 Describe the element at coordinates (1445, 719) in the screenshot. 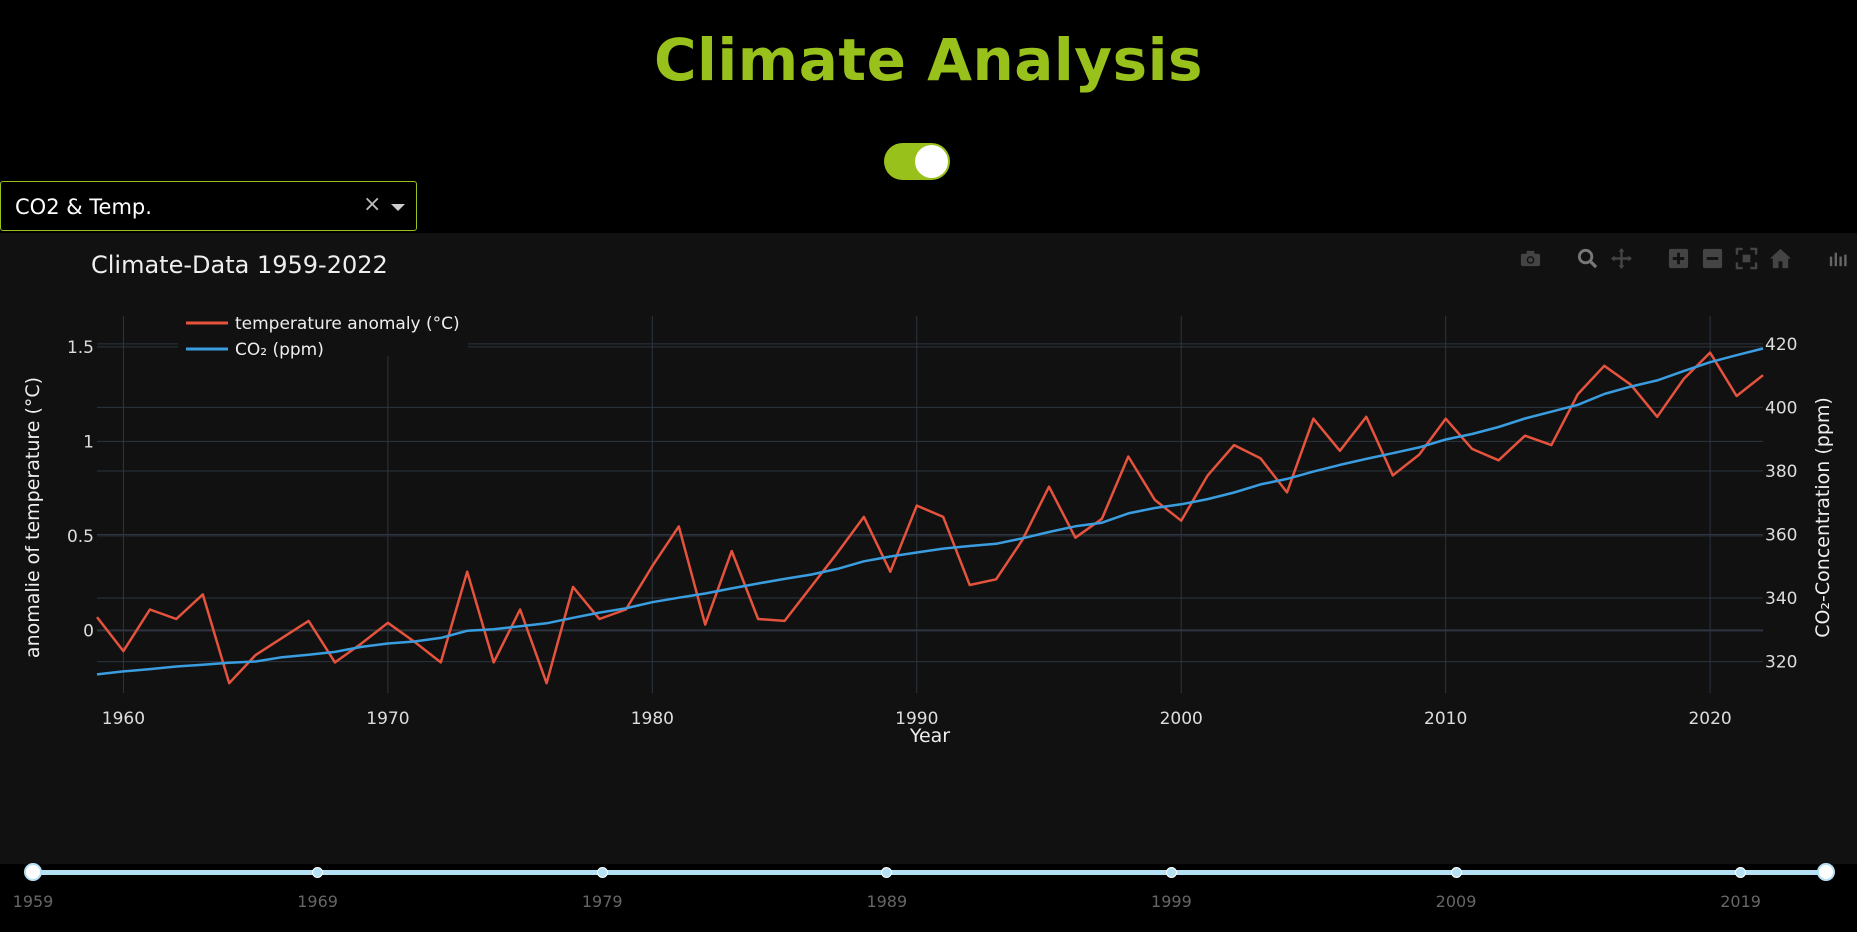

I see `x-tick-label: 2010` at that location.